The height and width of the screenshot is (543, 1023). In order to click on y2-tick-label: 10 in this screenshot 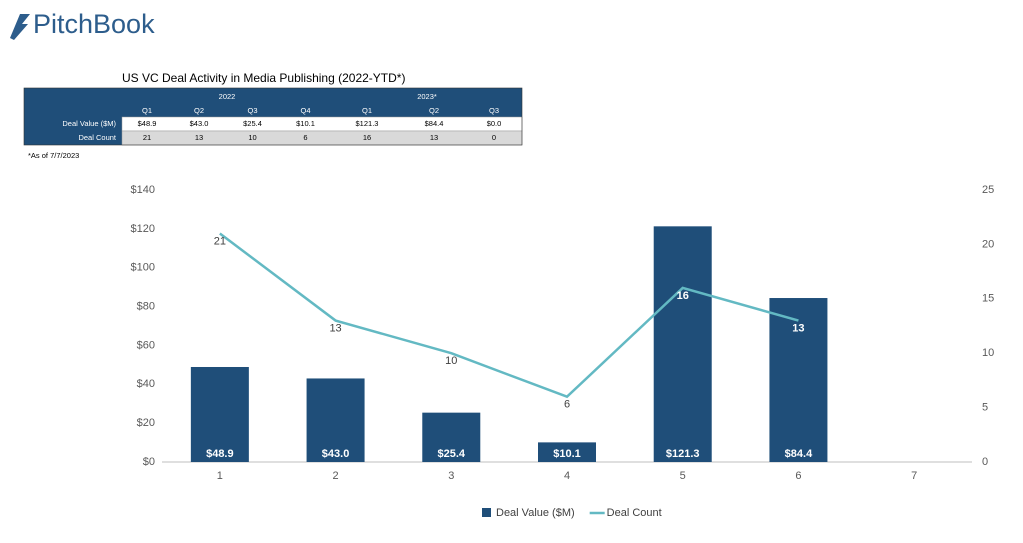, I will do `click(988, 353)`.